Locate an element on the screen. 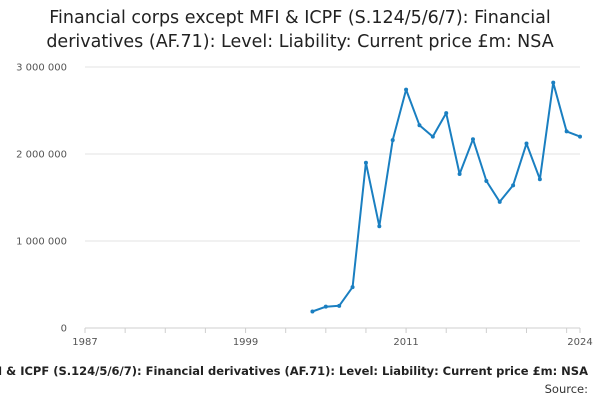 The width and height of the screenshot is (600, 400). x-tick-label-0: 1987 is located at coordinates (84, 342).